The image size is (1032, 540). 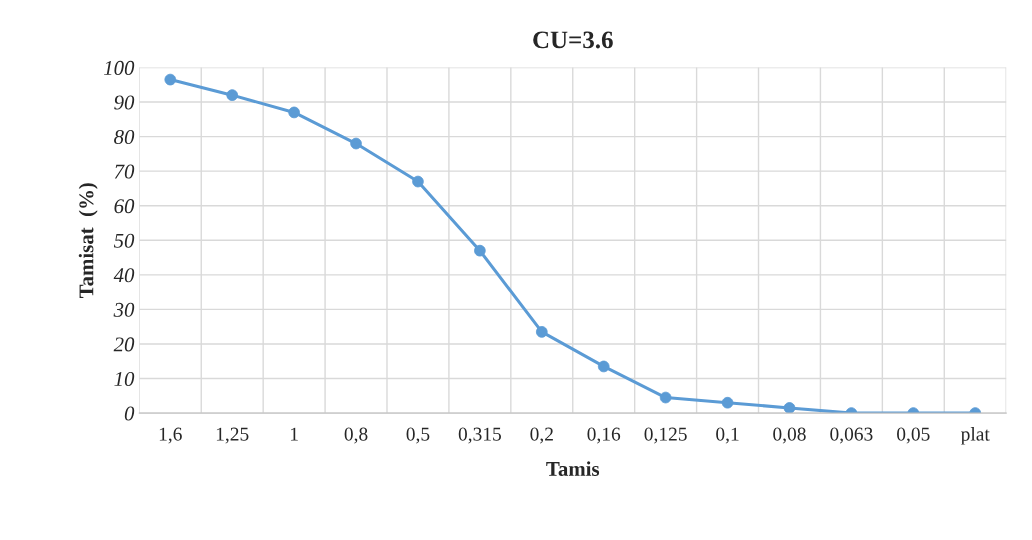 What do you see at coordinates (975, 435) in the screenshot?
I see `x-tick-label: plat` at bounding box center [975, 435].